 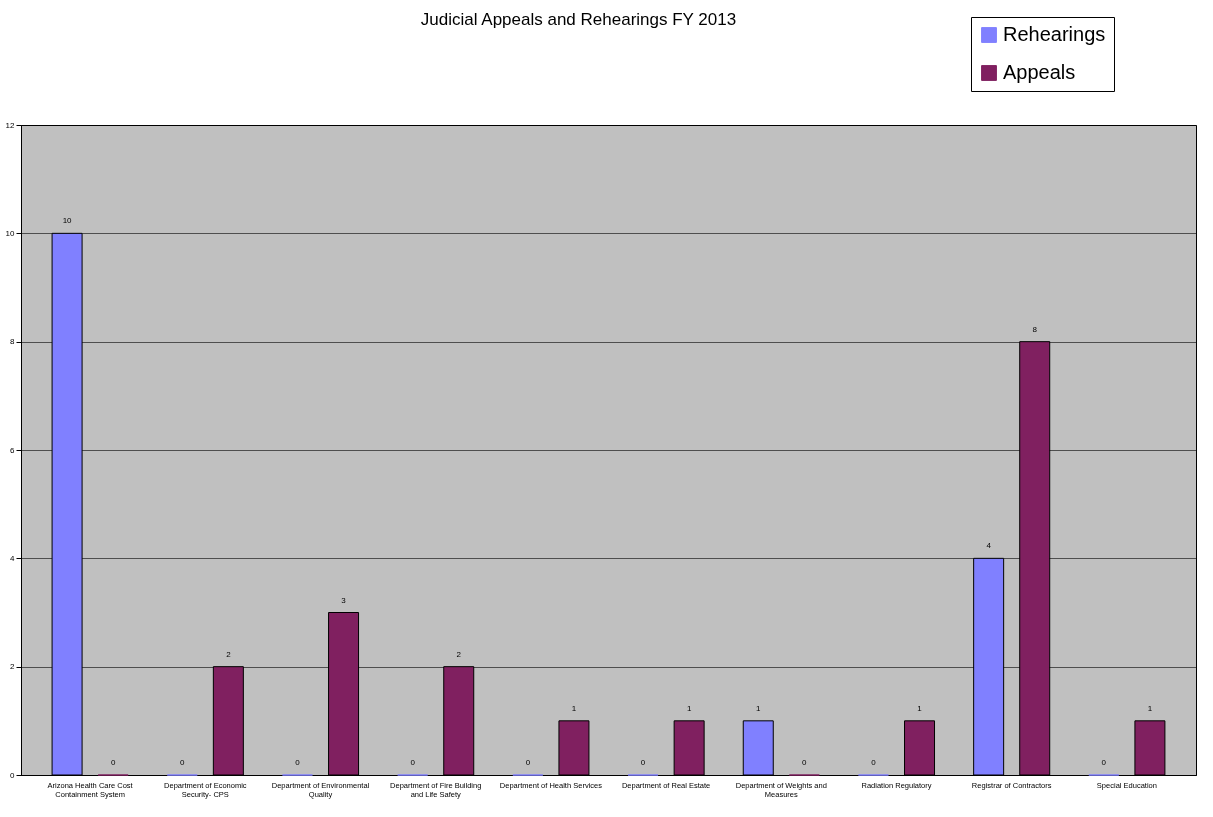 I want to click on data-label: 8, so click(x=1035, y=329).